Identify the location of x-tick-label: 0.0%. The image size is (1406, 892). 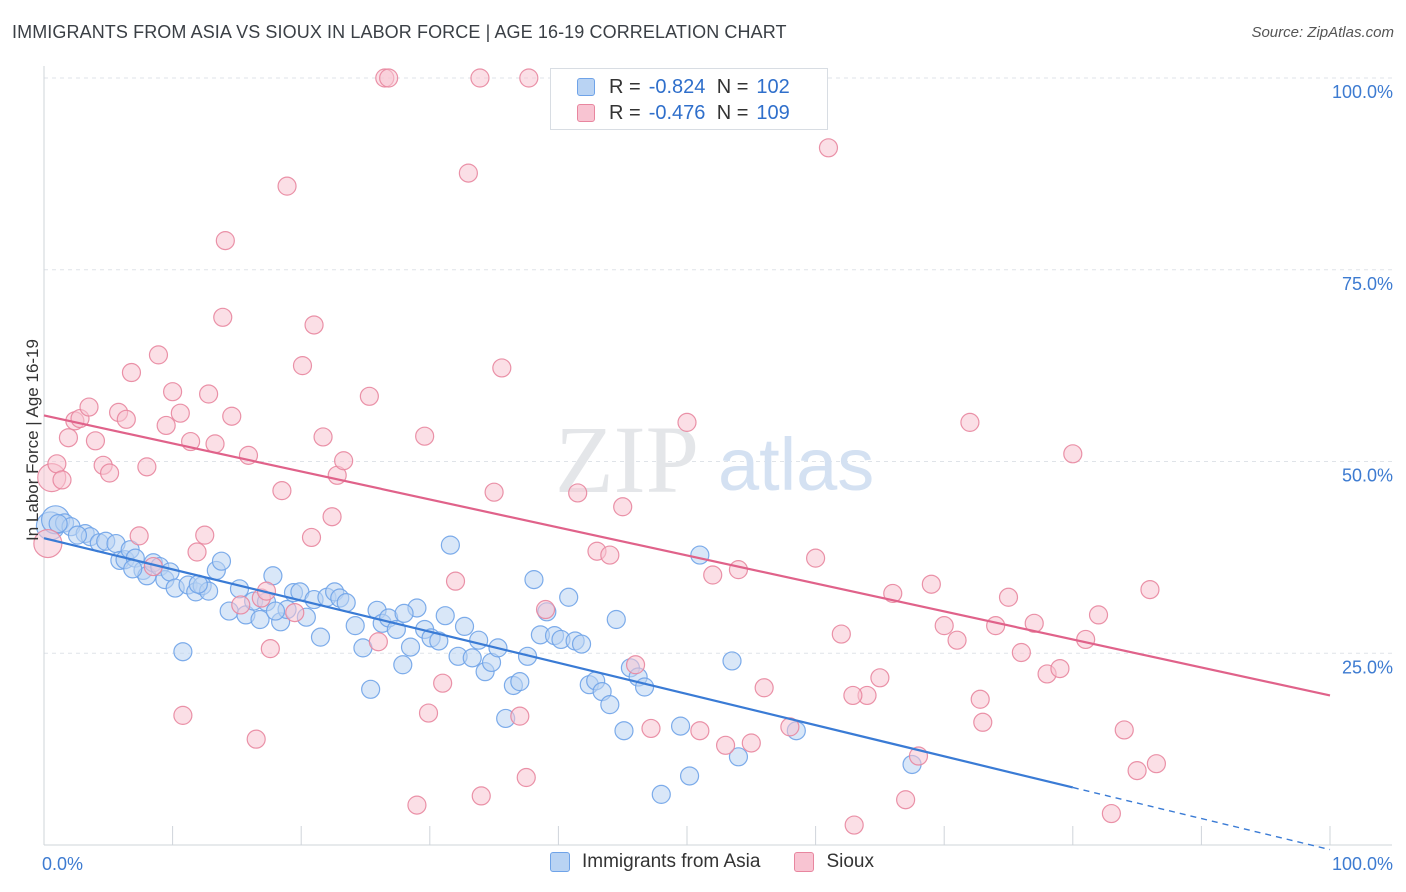
(62, 864).